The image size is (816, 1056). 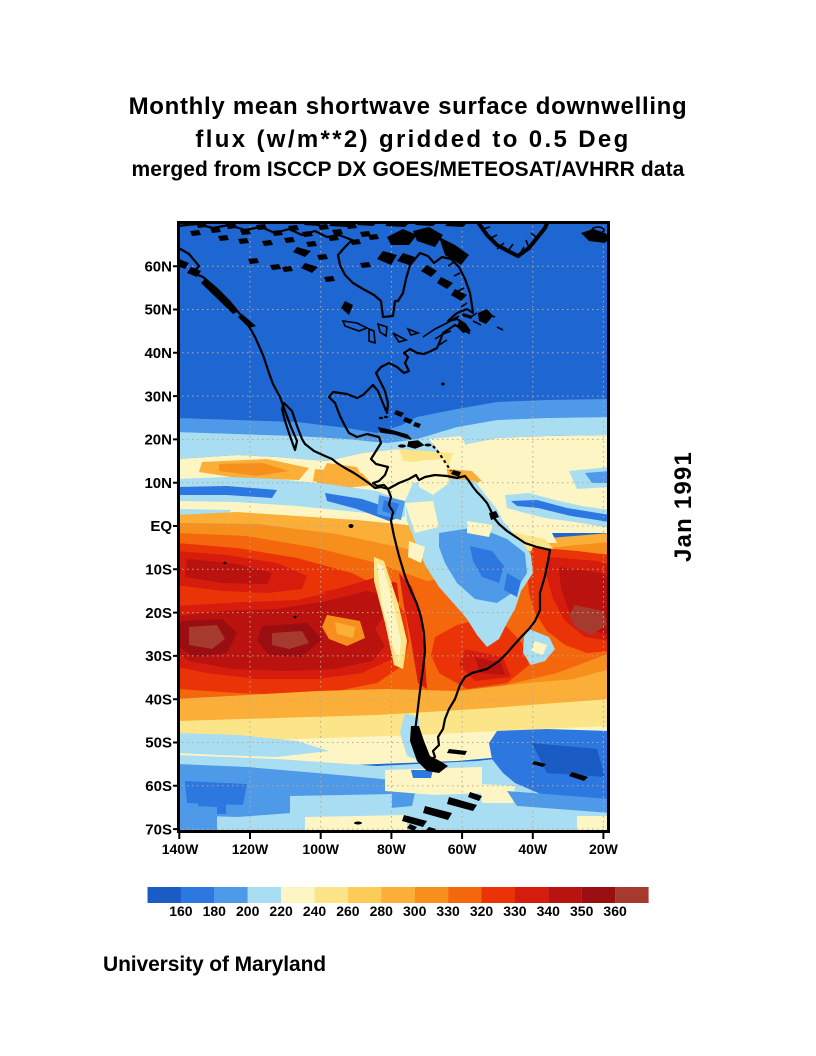 What do you see at coordinates (161, 526) in the screenshot?
I see `svg-text: EQ` at bounding box center [161, 526].